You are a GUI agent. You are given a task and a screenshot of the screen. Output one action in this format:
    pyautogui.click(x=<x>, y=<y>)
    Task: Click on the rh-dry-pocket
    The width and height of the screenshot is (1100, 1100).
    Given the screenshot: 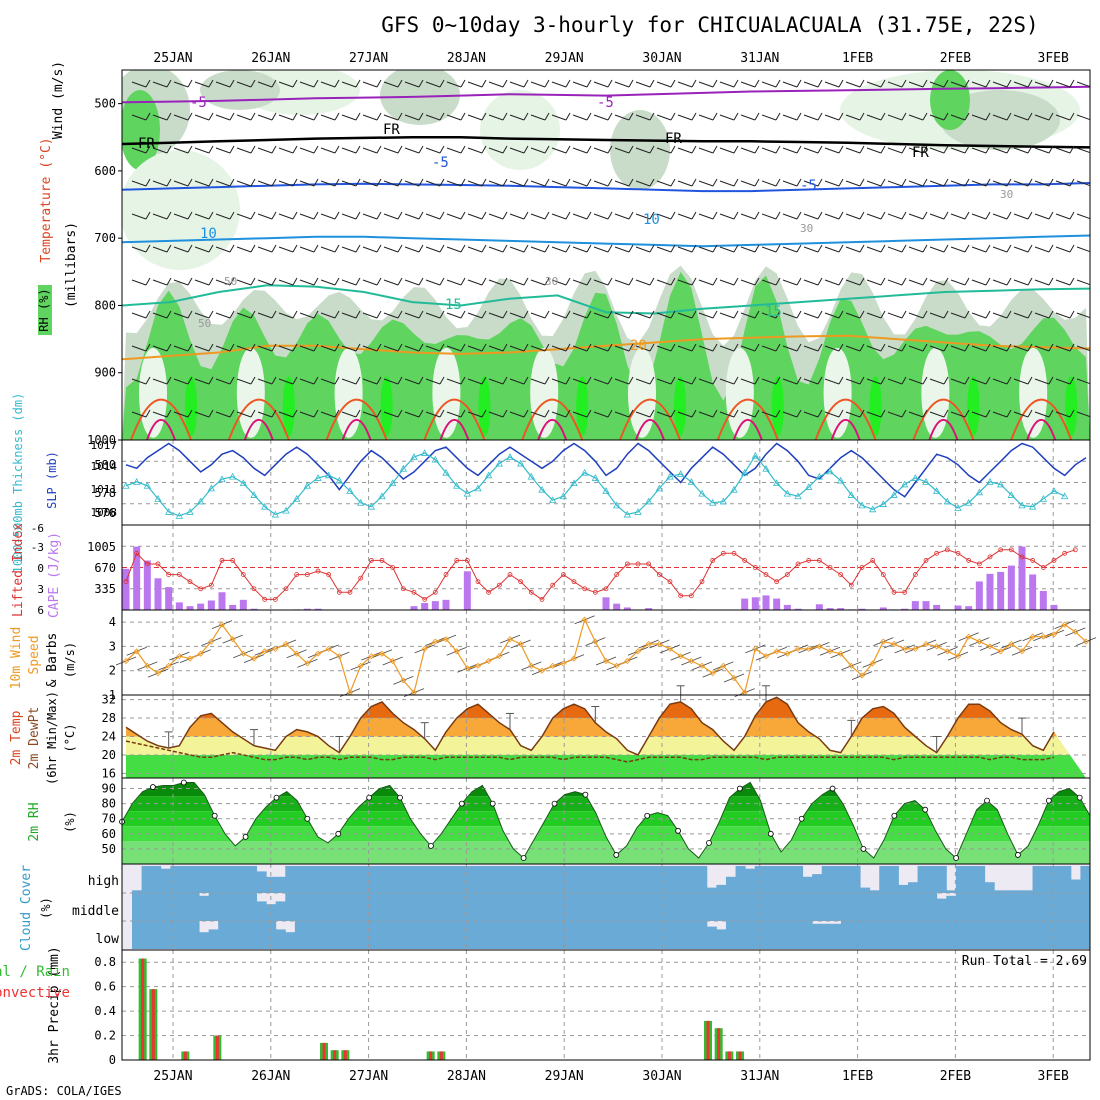 What is the action you would take?
    pyautogui.click(x=446, y=392)
    